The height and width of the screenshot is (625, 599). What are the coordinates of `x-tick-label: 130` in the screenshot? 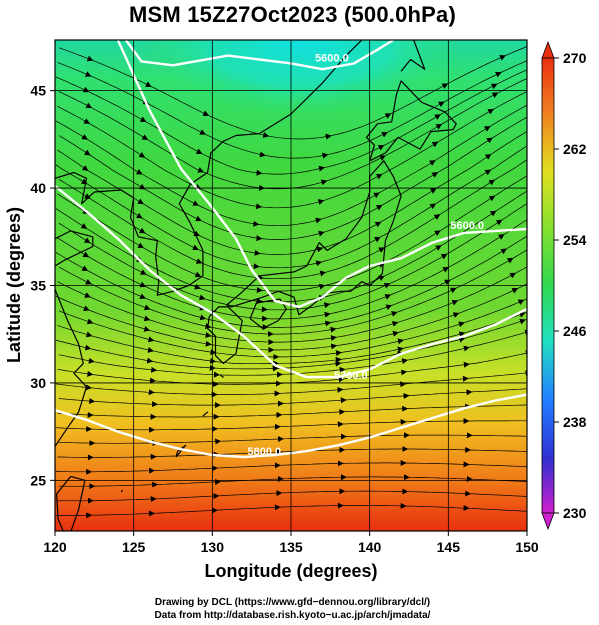 It's located at (213, 547).